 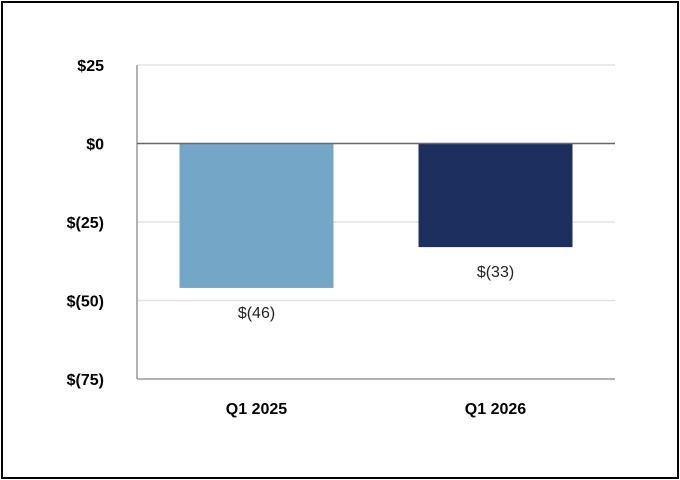 What do you see at coordinates (85, 380) in the screenshot?
I see `y-tick-label: $(75)` at bounding box center [85, 380].